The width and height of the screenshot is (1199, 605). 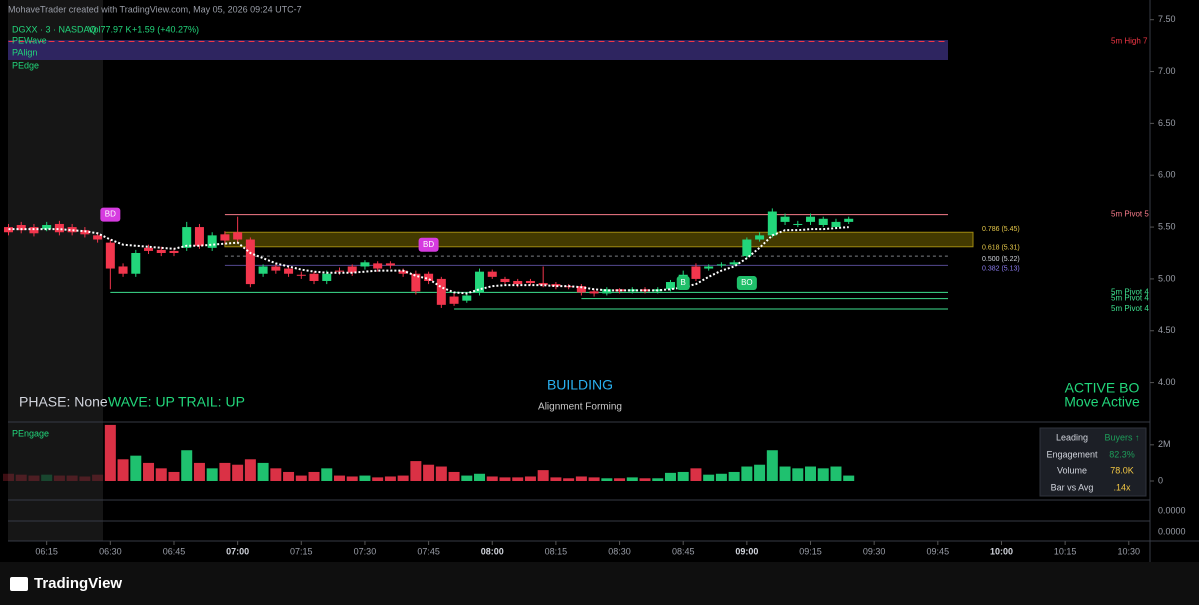 What do you see at coordinates (46, 551) in the screenshot?
I see `x-tick-label: 06:15` at bounding box center [46, 551].